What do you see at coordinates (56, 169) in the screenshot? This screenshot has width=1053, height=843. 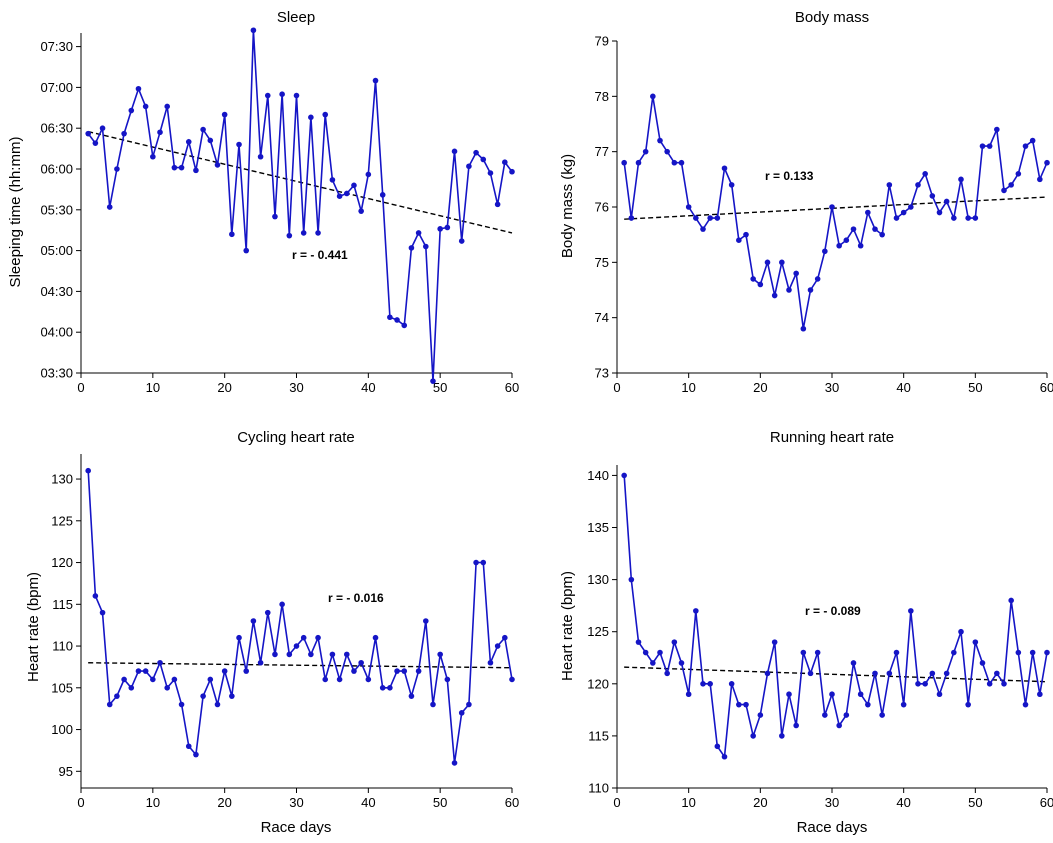 I see `y-tick-label: 06:00` at bounding box center [56, 169].